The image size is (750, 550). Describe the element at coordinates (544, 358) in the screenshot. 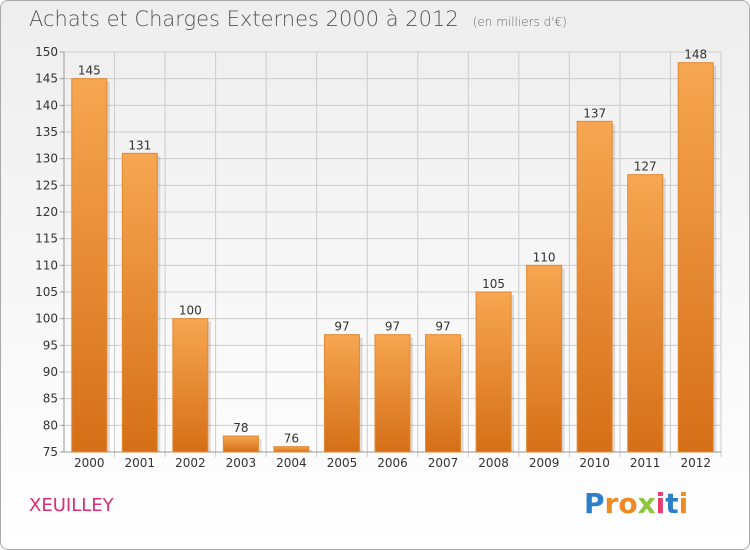

I see `bar-2009` at that location.